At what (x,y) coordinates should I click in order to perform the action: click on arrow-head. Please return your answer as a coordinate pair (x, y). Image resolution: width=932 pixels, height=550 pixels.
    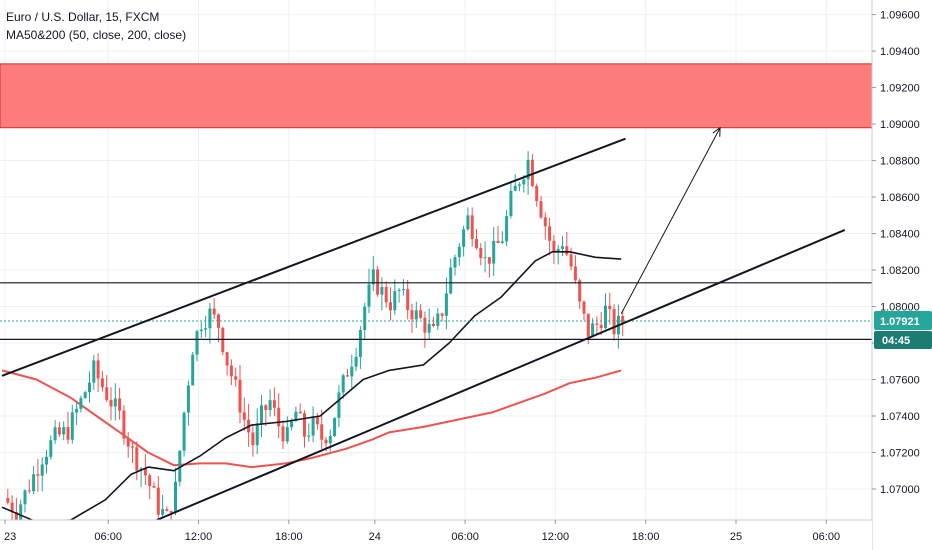
    Looking at the image, I should click on (716, 131).